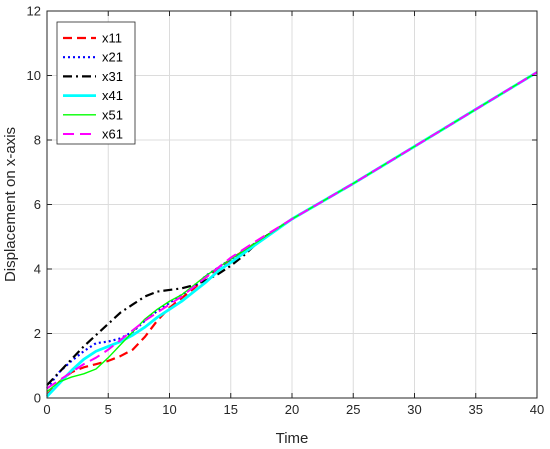 The width and height of the screenshot is (550, 449). I want to click on y-tick-label: 12, so click(34, 11).